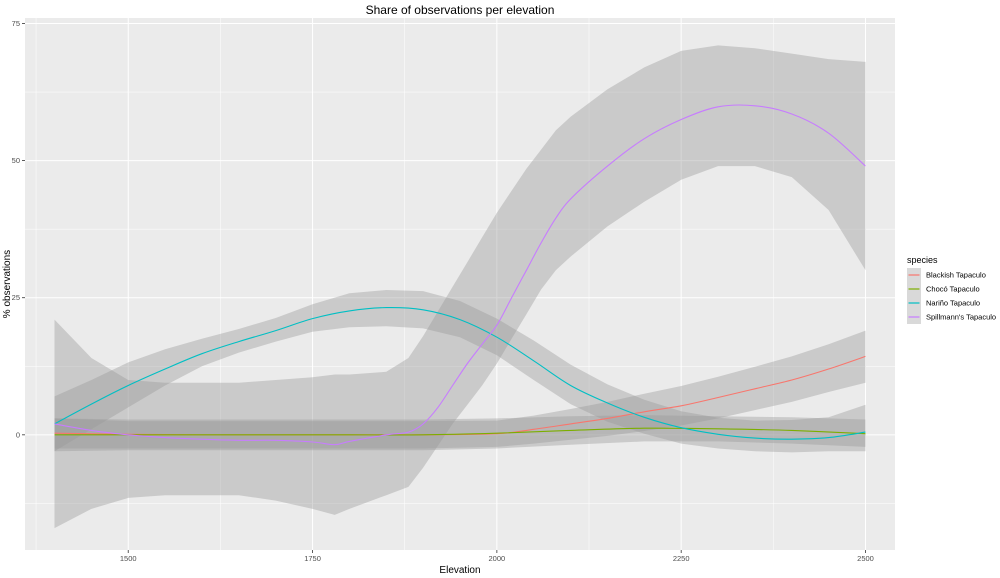 The width and height of the screenshot is (1000, 578). I want to click on legend-label: Nariño Tapaculo, so click(953, 303).